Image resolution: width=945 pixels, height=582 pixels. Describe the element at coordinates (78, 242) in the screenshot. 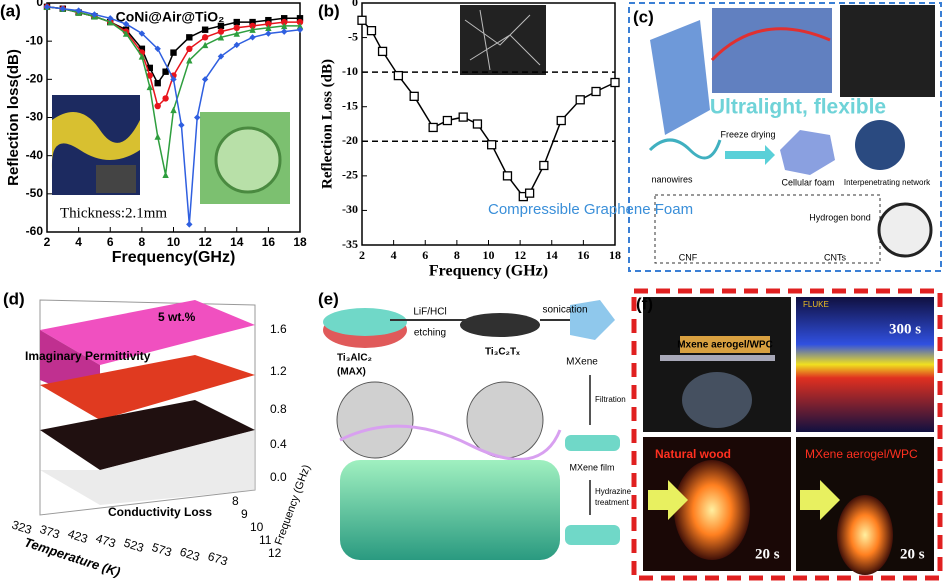

I see `x-tick-label: 4` at that location.